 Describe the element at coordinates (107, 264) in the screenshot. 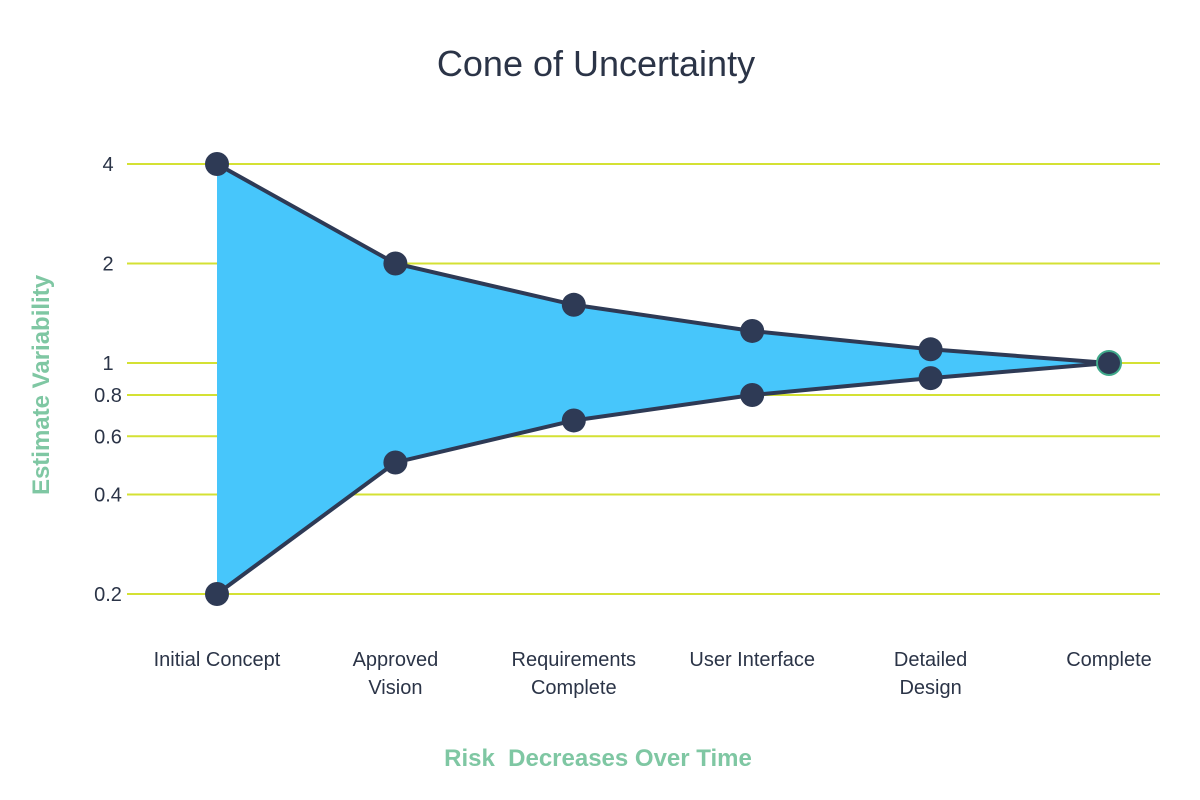

I see `y-tick-label: 2` at that location.